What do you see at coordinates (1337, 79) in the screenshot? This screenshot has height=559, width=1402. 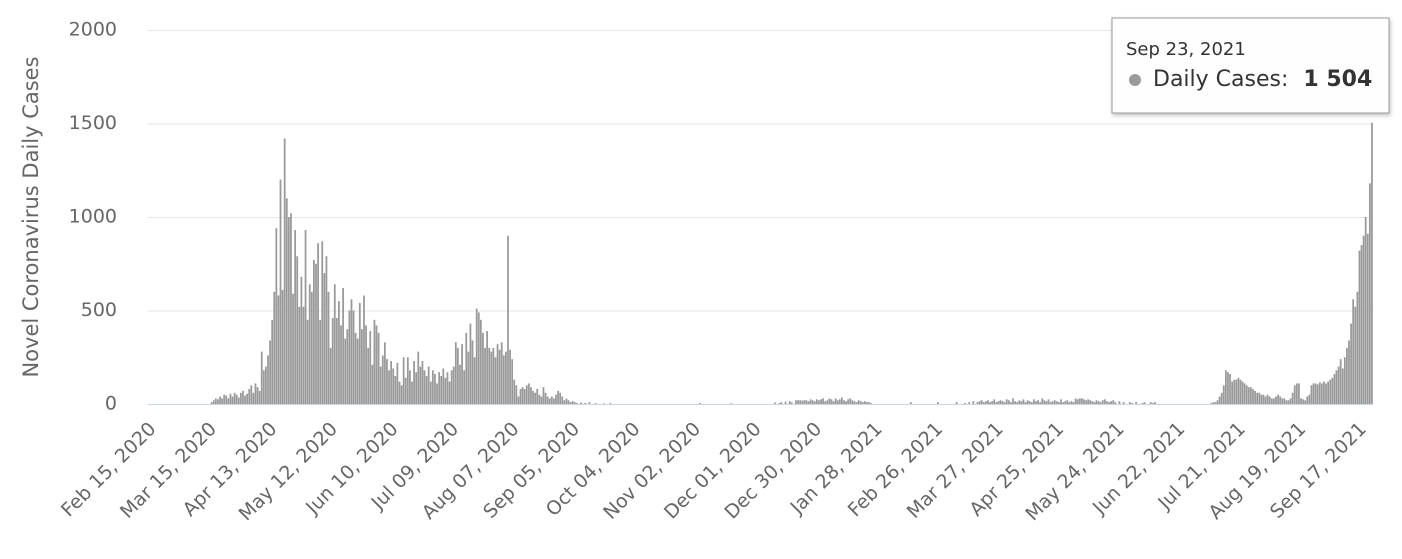 I see `tooltip-value: 1 504` at bounding box center [1337, 79].